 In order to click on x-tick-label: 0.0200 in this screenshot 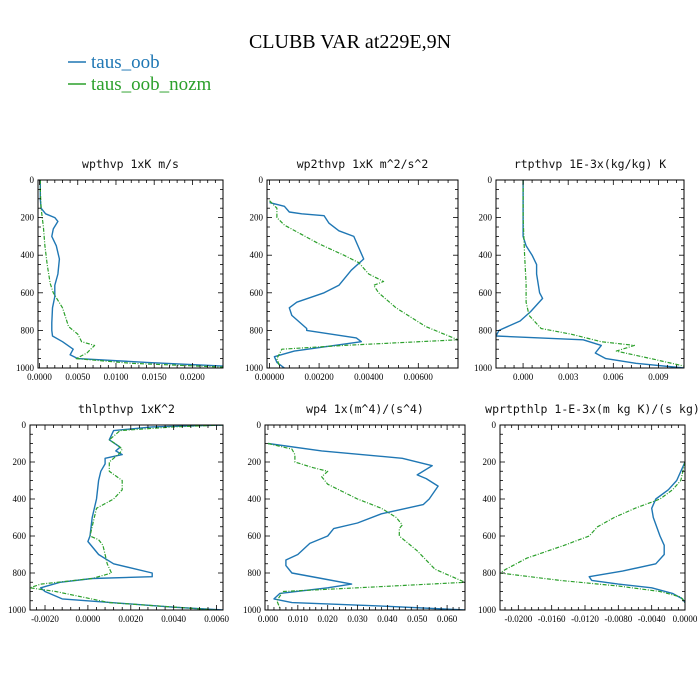, I will do `click(192, 377)`.